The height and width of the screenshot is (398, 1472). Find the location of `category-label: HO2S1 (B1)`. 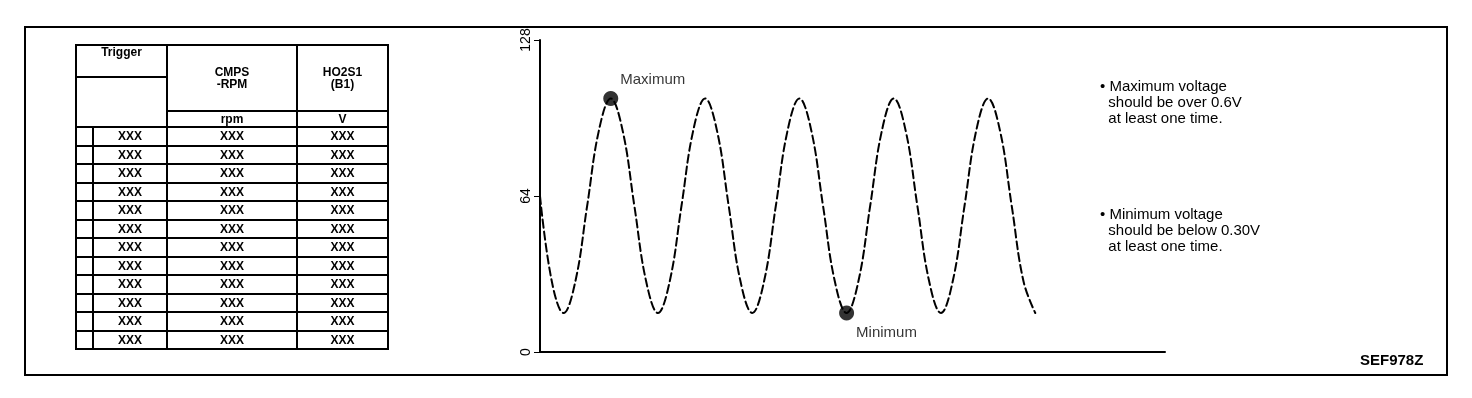

category-label: HO2S1 (B1) is located at coordinates (342, 78).